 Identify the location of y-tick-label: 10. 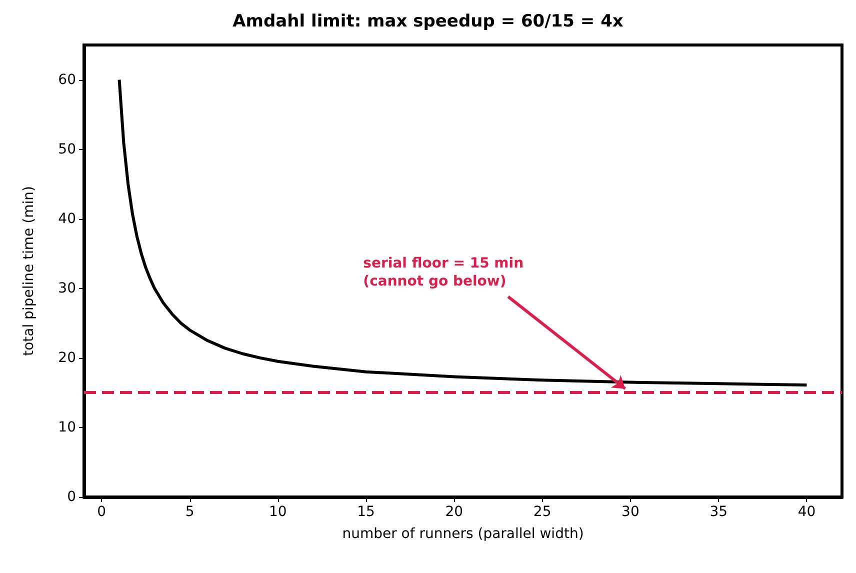
(67, 427).